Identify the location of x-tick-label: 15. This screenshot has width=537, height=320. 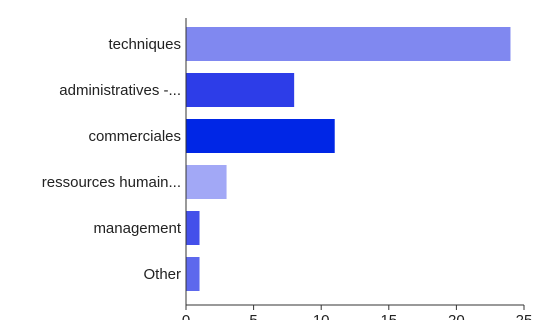
(388, 316).